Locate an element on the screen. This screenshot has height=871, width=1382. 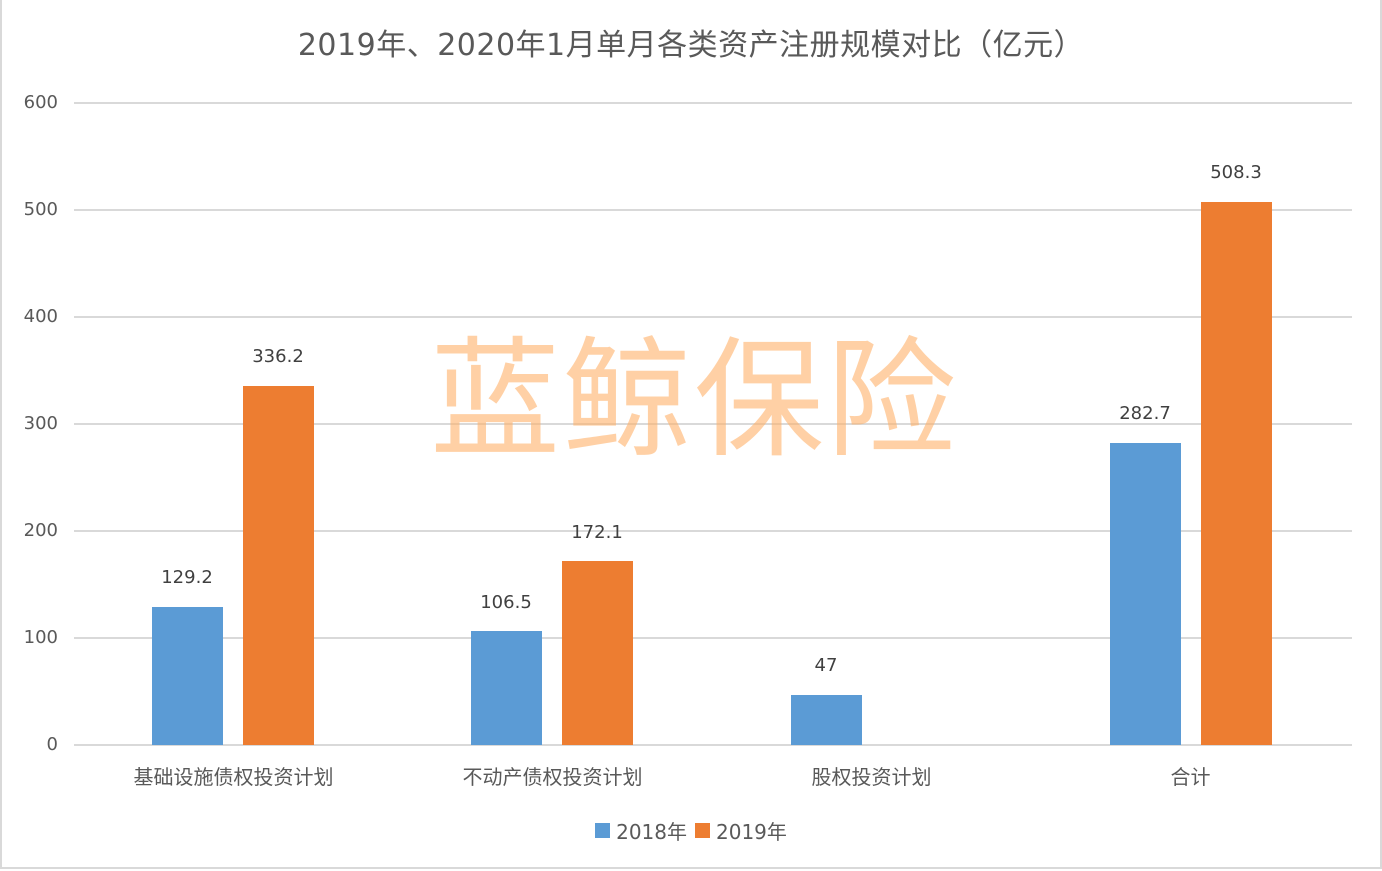
x-label-real-estate: 不动产债权投资计划 is located at coordinates (552, 777).